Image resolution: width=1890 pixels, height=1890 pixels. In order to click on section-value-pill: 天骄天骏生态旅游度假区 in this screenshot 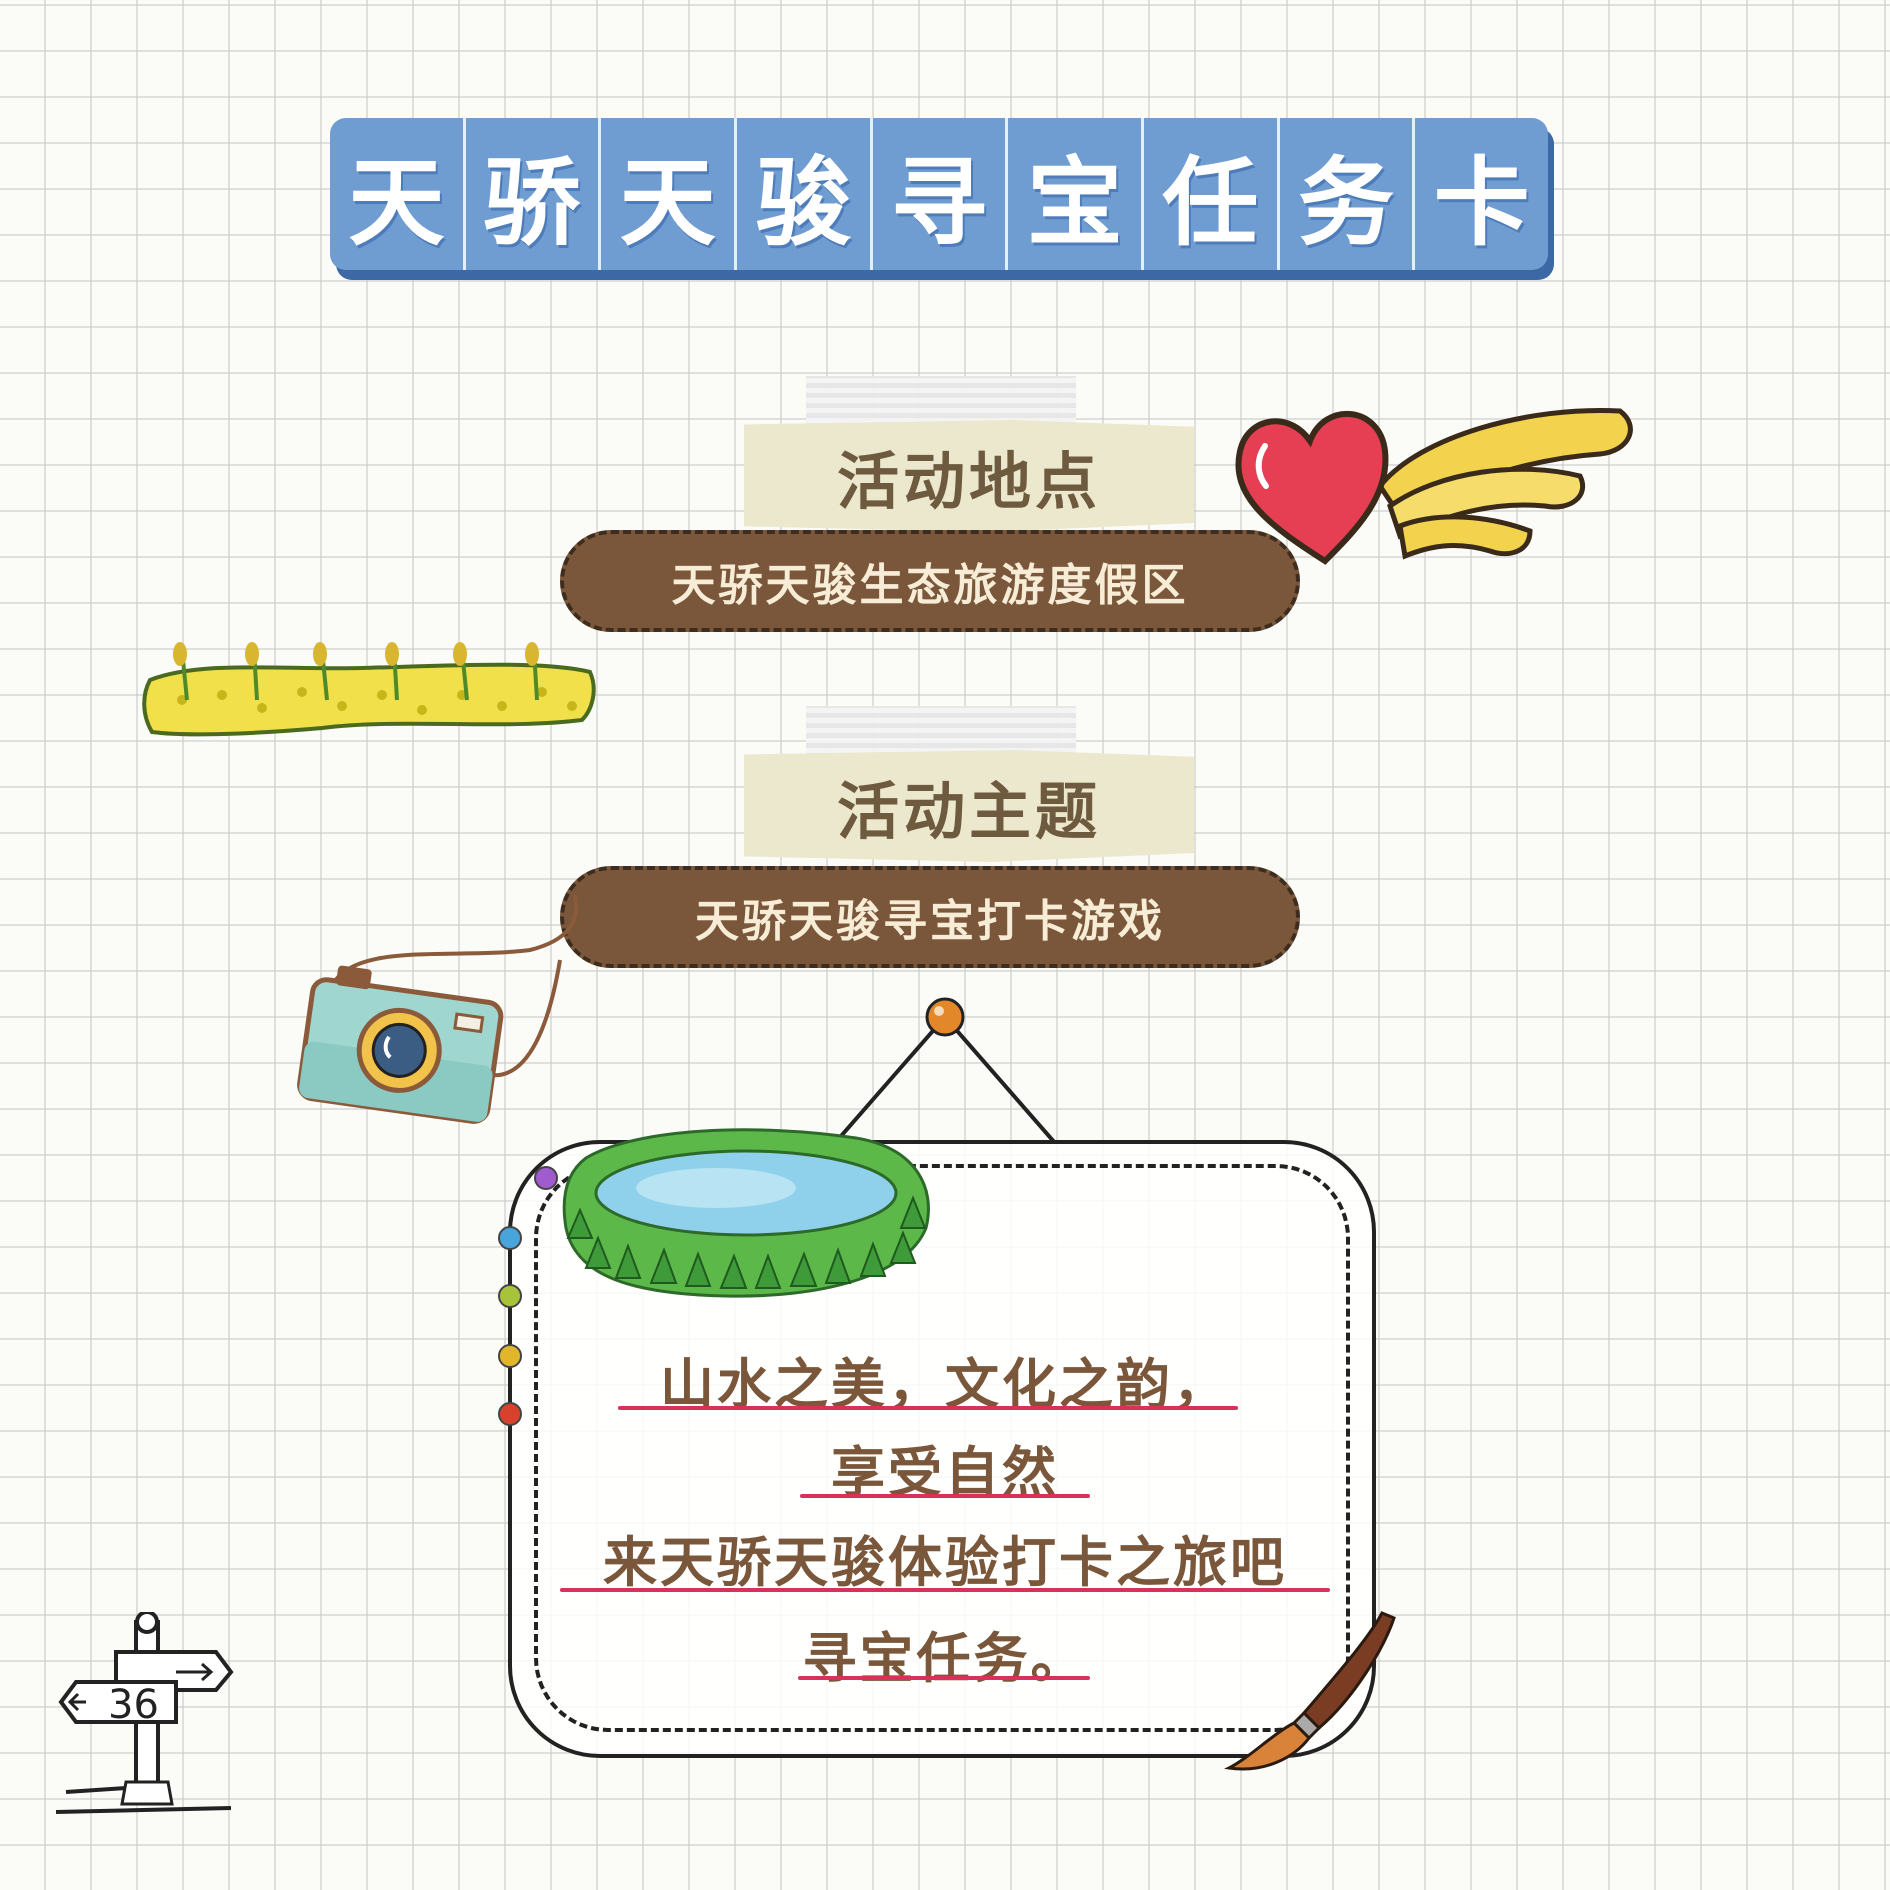, I will do `click(930, 581)`.